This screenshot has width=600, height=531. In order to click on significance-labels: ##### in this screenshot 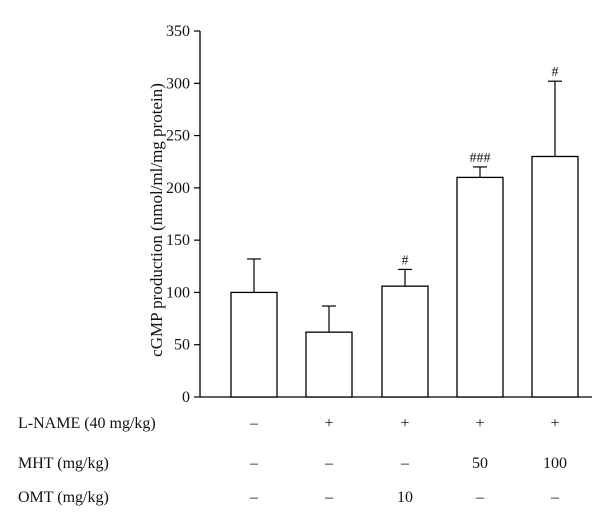, I will do `click(480, 166)`.